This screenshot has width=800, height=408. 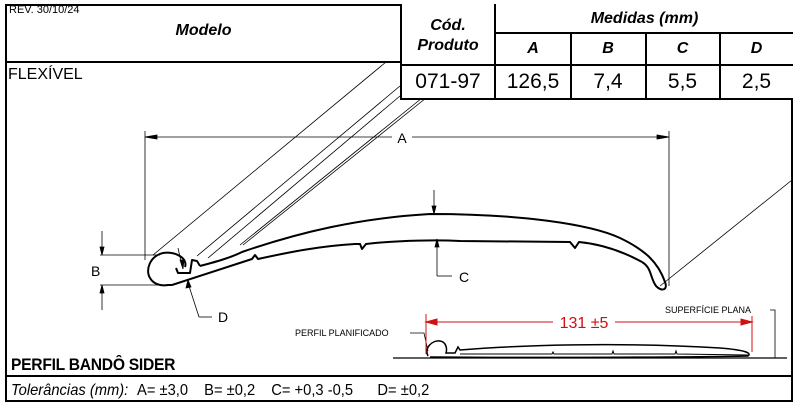 What do you see at coordinates (402, 138) in the screenshot?
I see `dim-a-label: A` at bounding box center [402, 138].